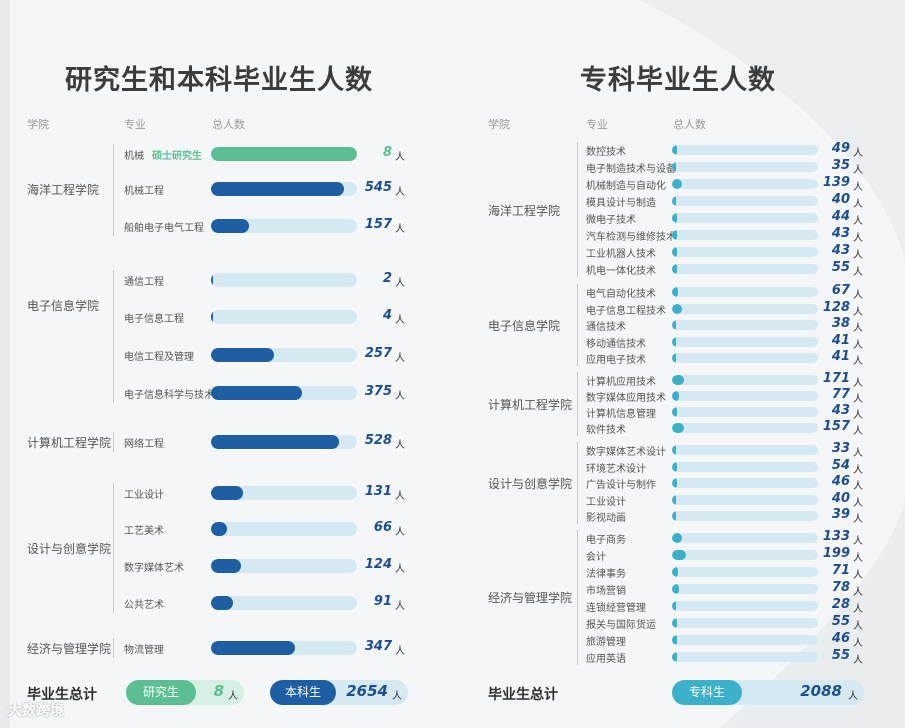 Image resolution: width=905 pixels, height=728 pixels. Describe the element at coordinates (228, 124) in the screenshot. I see `left-header-total: 总人数` at that location.